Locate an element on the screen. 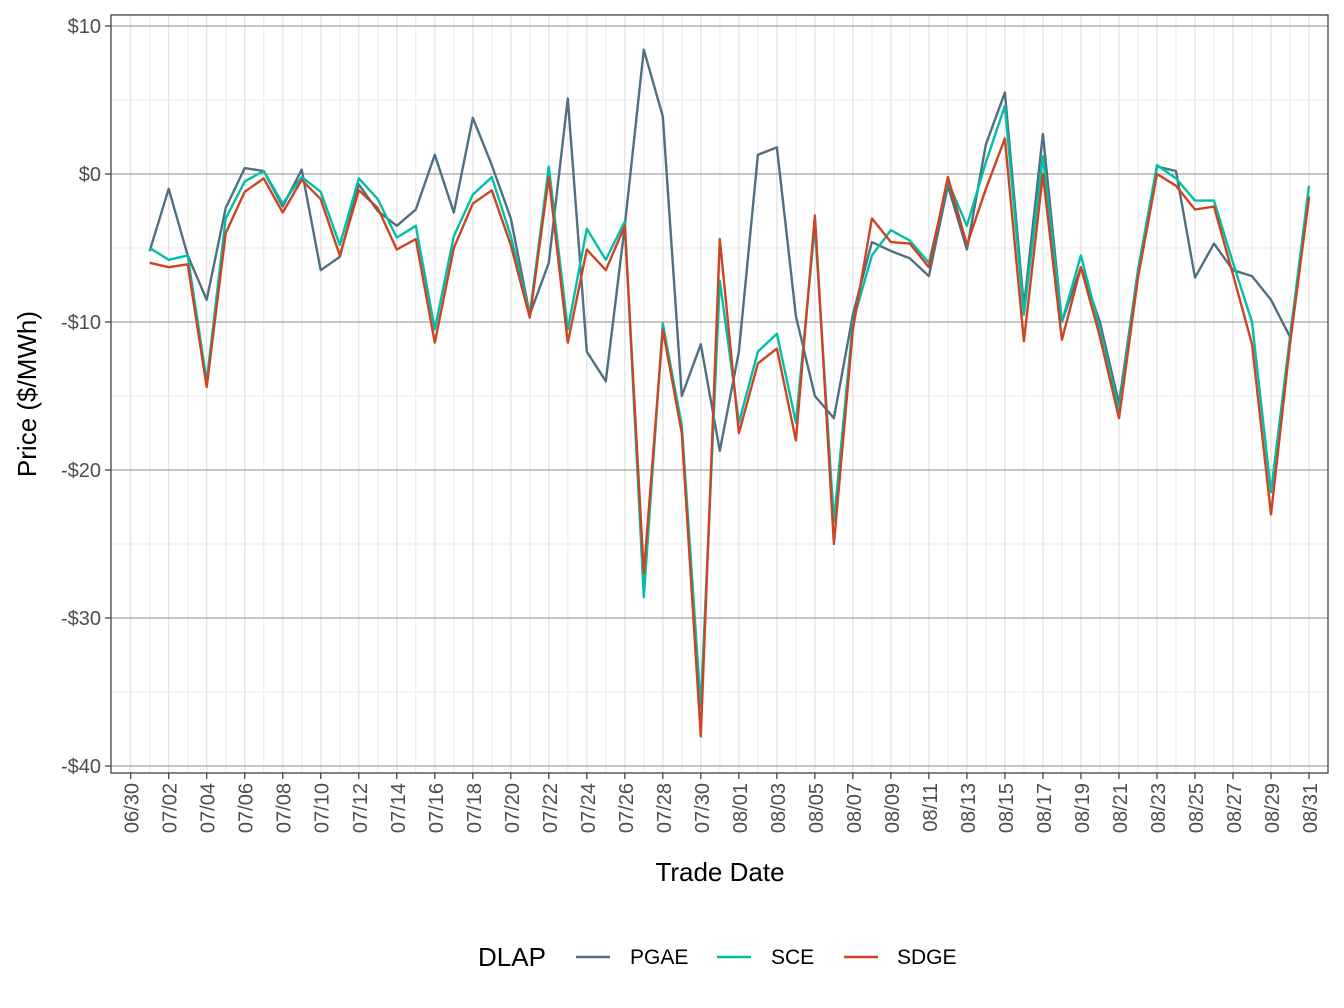 This screenshot has width=1344, height=1008. y-tick-label: $0 is located at coordinates (90, 175).